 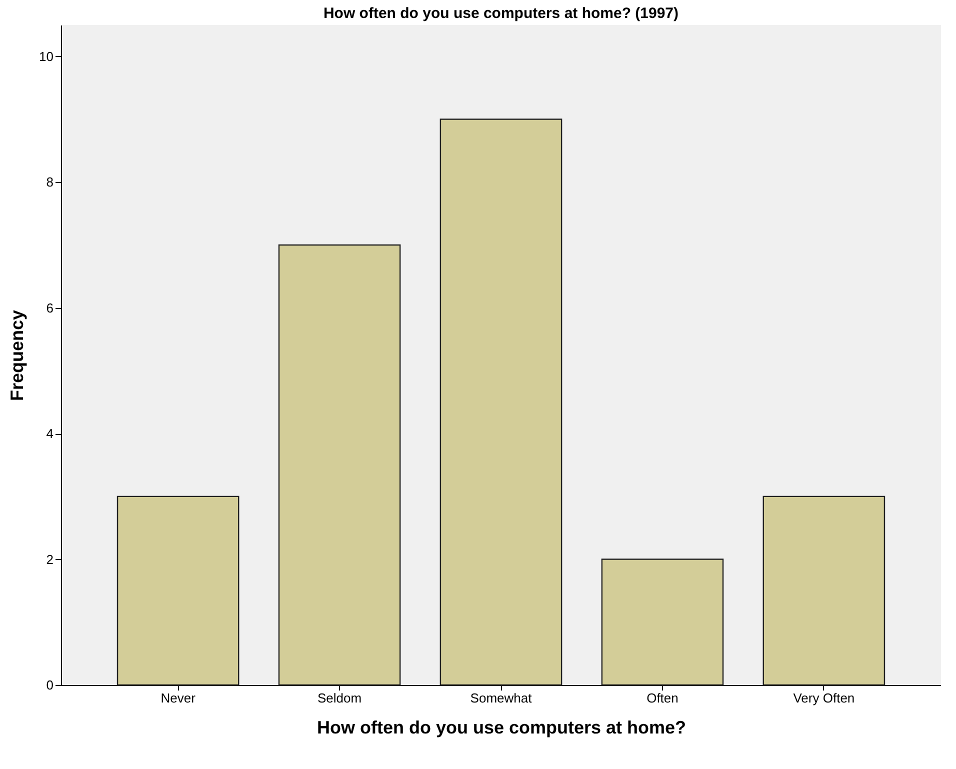 What do you see at coordinates (501, 728) in the screenshot?
I see `x-axis-title: How often do you use computers at home?` at bounding box center [501, 728].